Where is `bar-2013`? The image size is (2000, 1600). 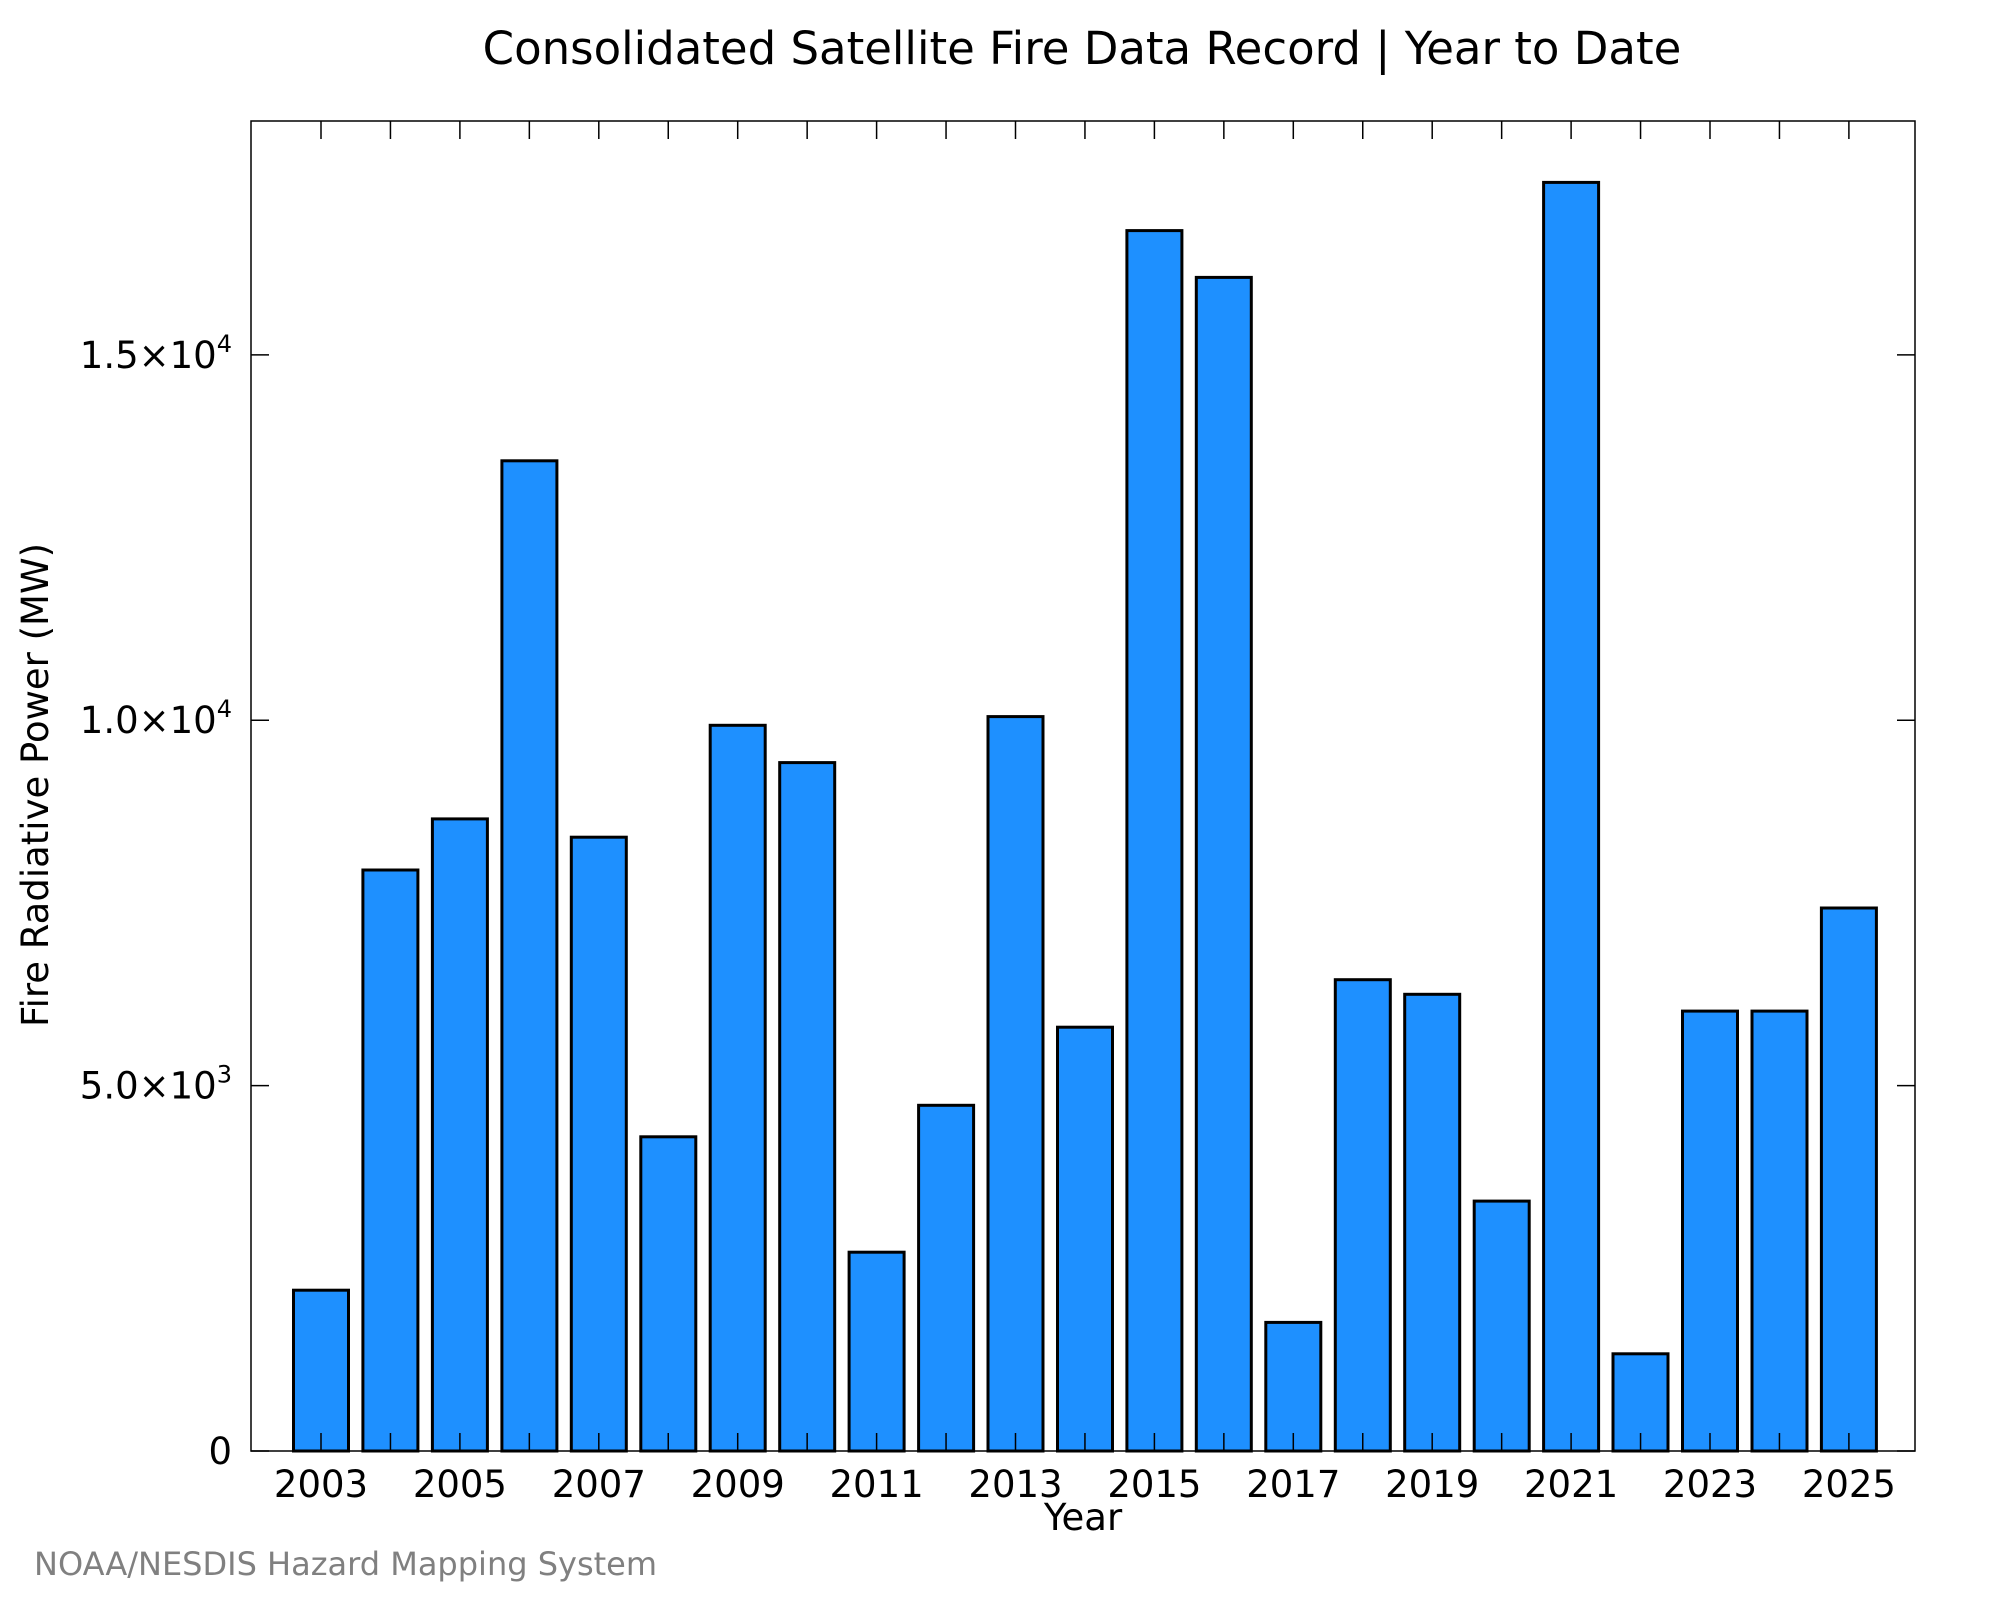 bar-2013 is located at coordinates (1015, 1084).